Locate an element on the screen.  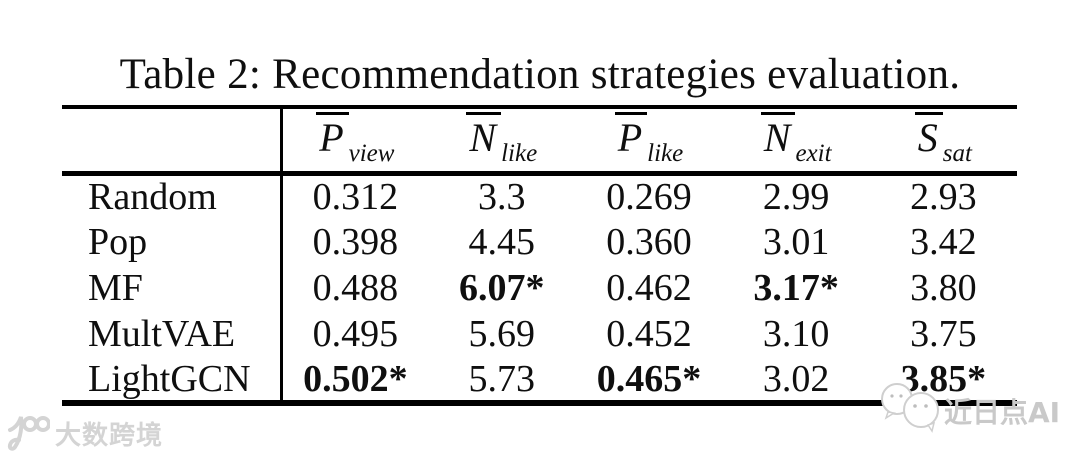
header-subscript: sat is located at coordinates (957, 153).